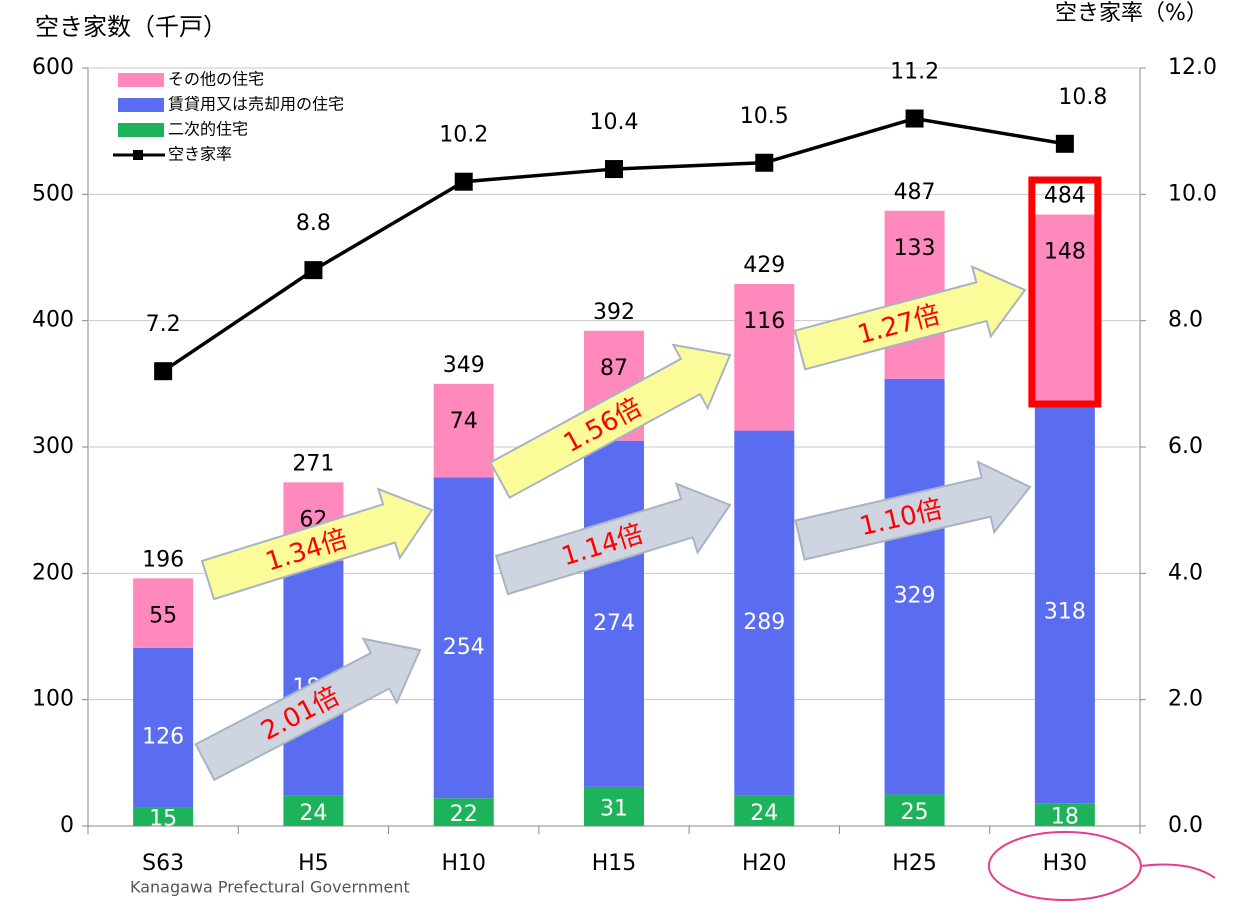  What do you see at coordinates (313, 463) in the screenshot?
I see `total-label: 271` at bounding box center [313, 463].